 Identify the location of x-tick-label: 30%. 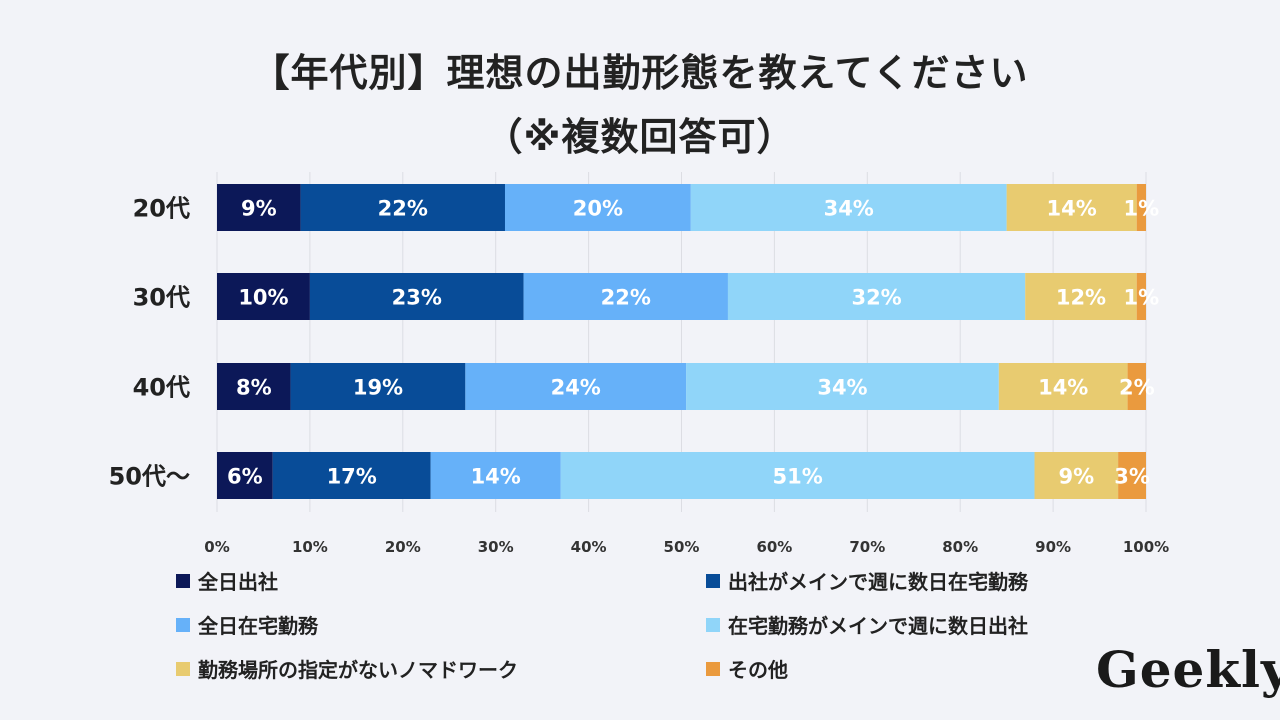
(496, 547).